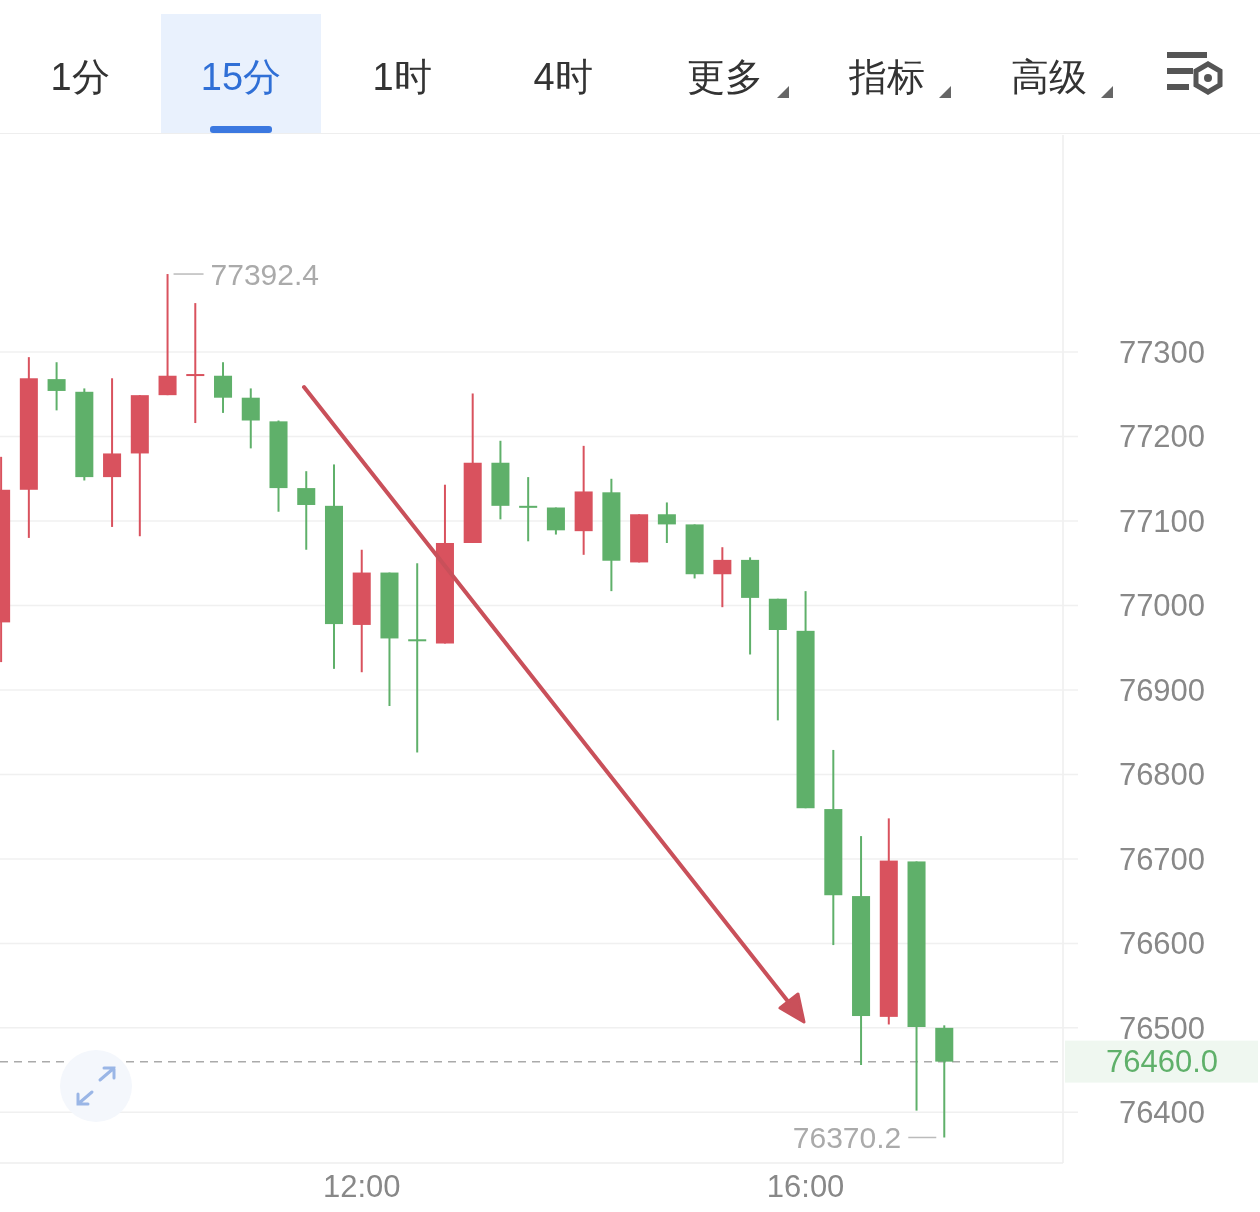 The height and width of the screenshot is (1212, 1260). I want to click on y-tick-label: 77300, so click(1162, 352).